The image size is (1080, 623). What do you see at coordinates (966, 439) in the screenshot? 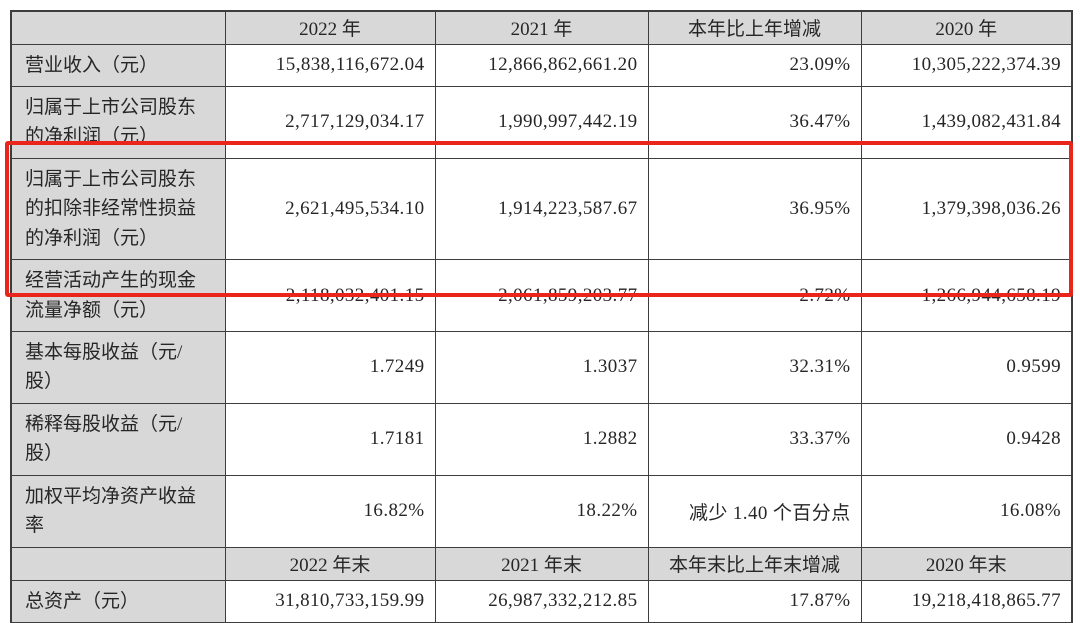
I see `value-cell-2020: 0.9428` at bounding box center [966, 439].